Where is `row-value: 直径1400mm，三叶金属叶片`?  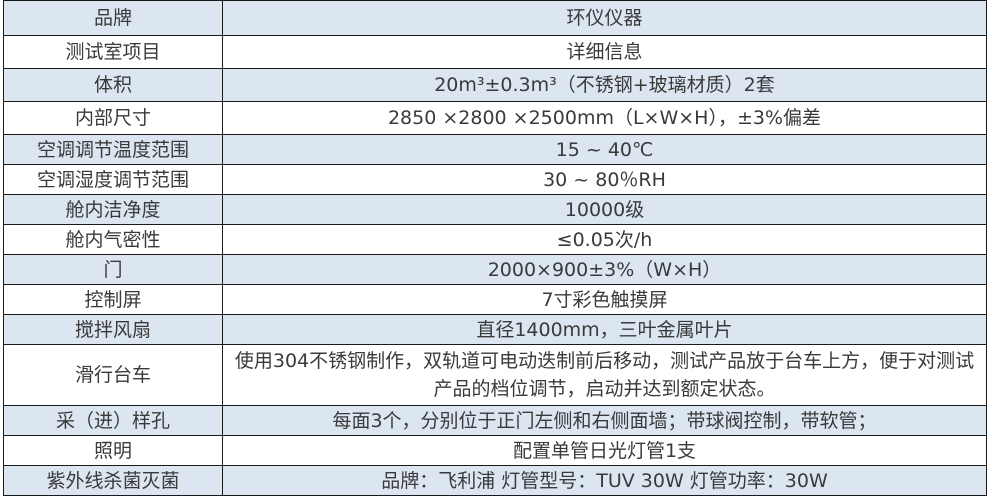
row-value: 直径1400mm，三叶金属叶片 is located at coordinates (604, 329).